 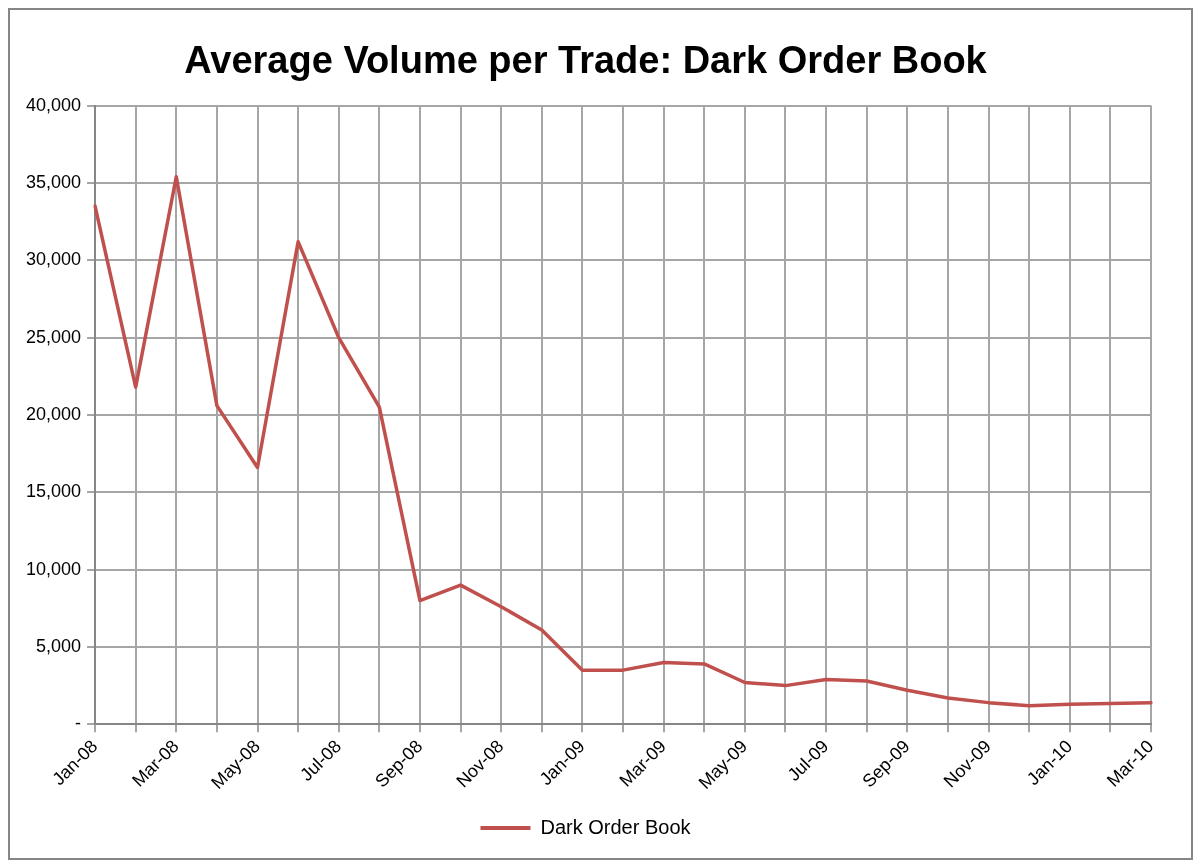 I want to click on y-tick-label: 40,000, so click(x=53, y=104).